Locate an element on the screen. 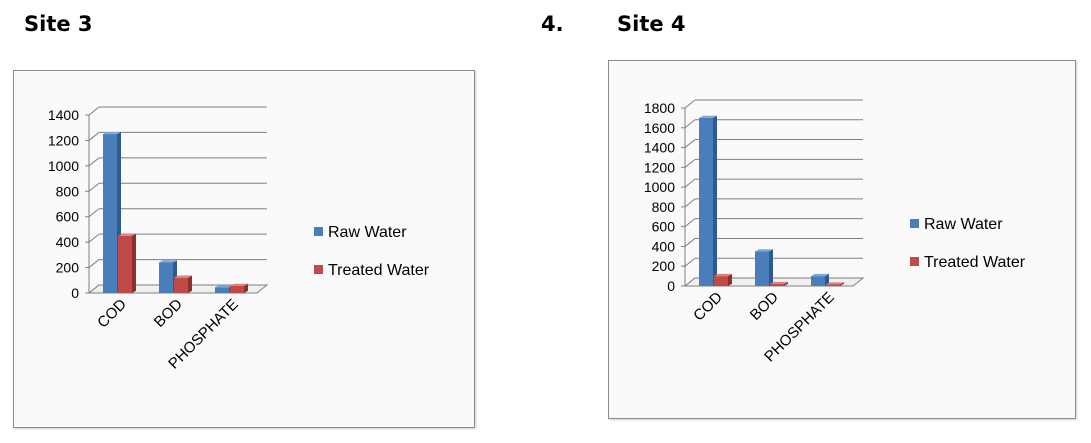 This screenshot has height=443, width=1091. bar-phosphate-raw is located at coordinates (820, 279).